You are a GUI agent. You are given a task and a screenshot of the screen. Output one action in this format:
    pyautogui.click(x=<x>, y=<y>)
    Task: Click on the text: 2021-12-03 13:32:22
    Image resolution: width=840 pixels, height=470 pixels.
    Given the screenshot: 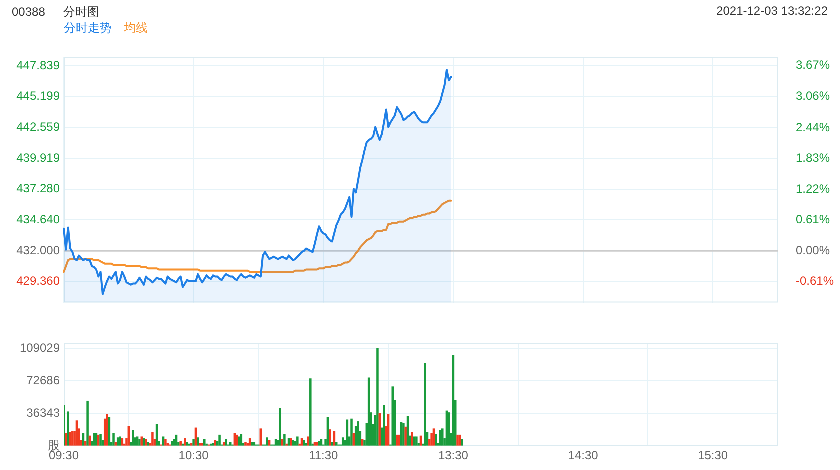 What is the action you would take?
    pyautogui.click(x=772, y=11)
    